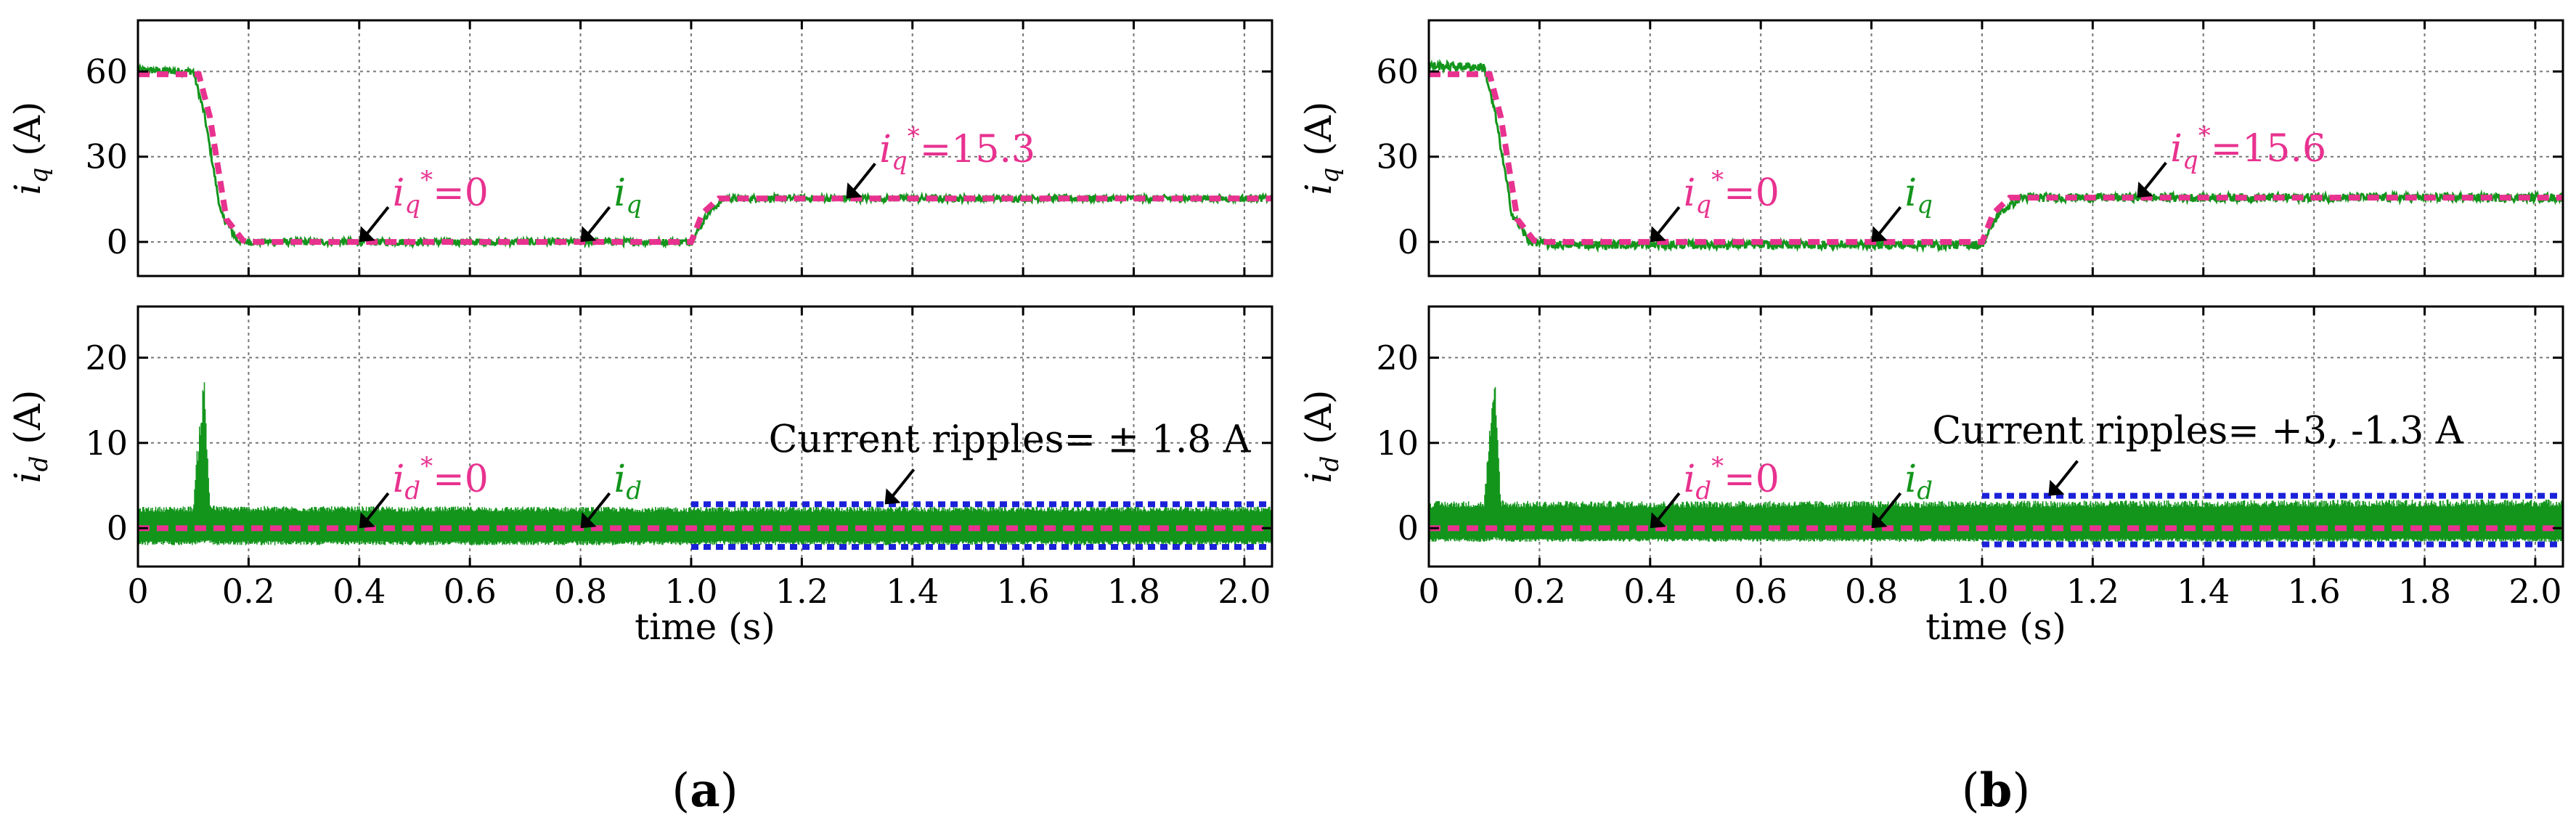 This screenshot has height=836, width=2576. I want to click on panel-label-letter: b, so click(1996, 791).